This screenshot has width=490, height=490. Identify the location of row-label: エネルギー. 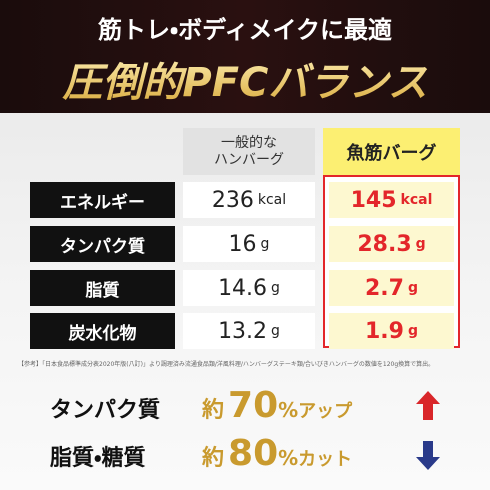
(102, 200).